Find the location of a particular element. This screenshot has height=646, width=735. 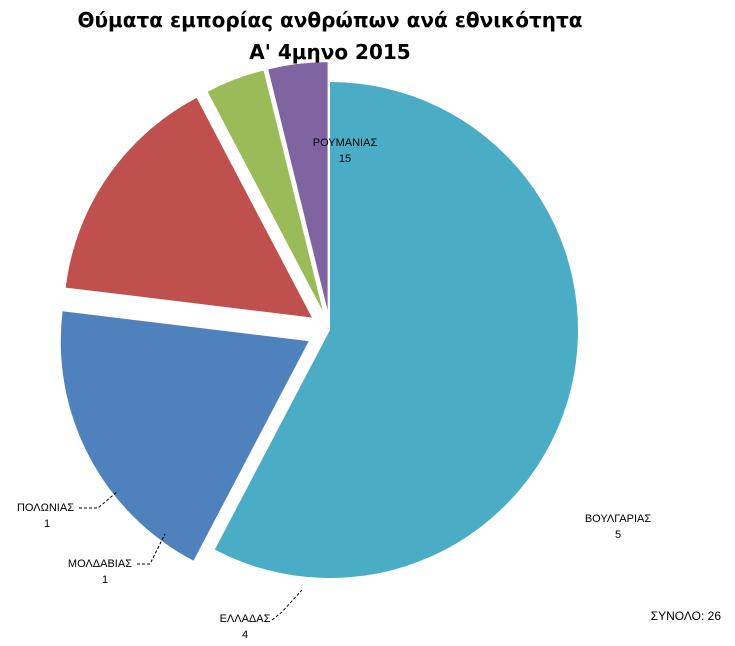

slice-label-3: ΕΛΛΑΔΑΣ is located at coordinates (245, 619).